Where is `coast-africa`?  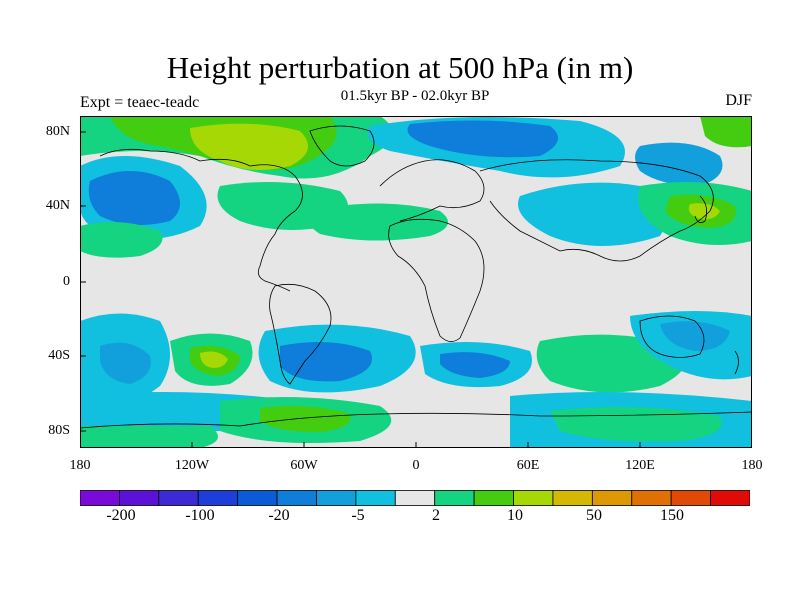
coast-africa is located at coordinates (436, 280).